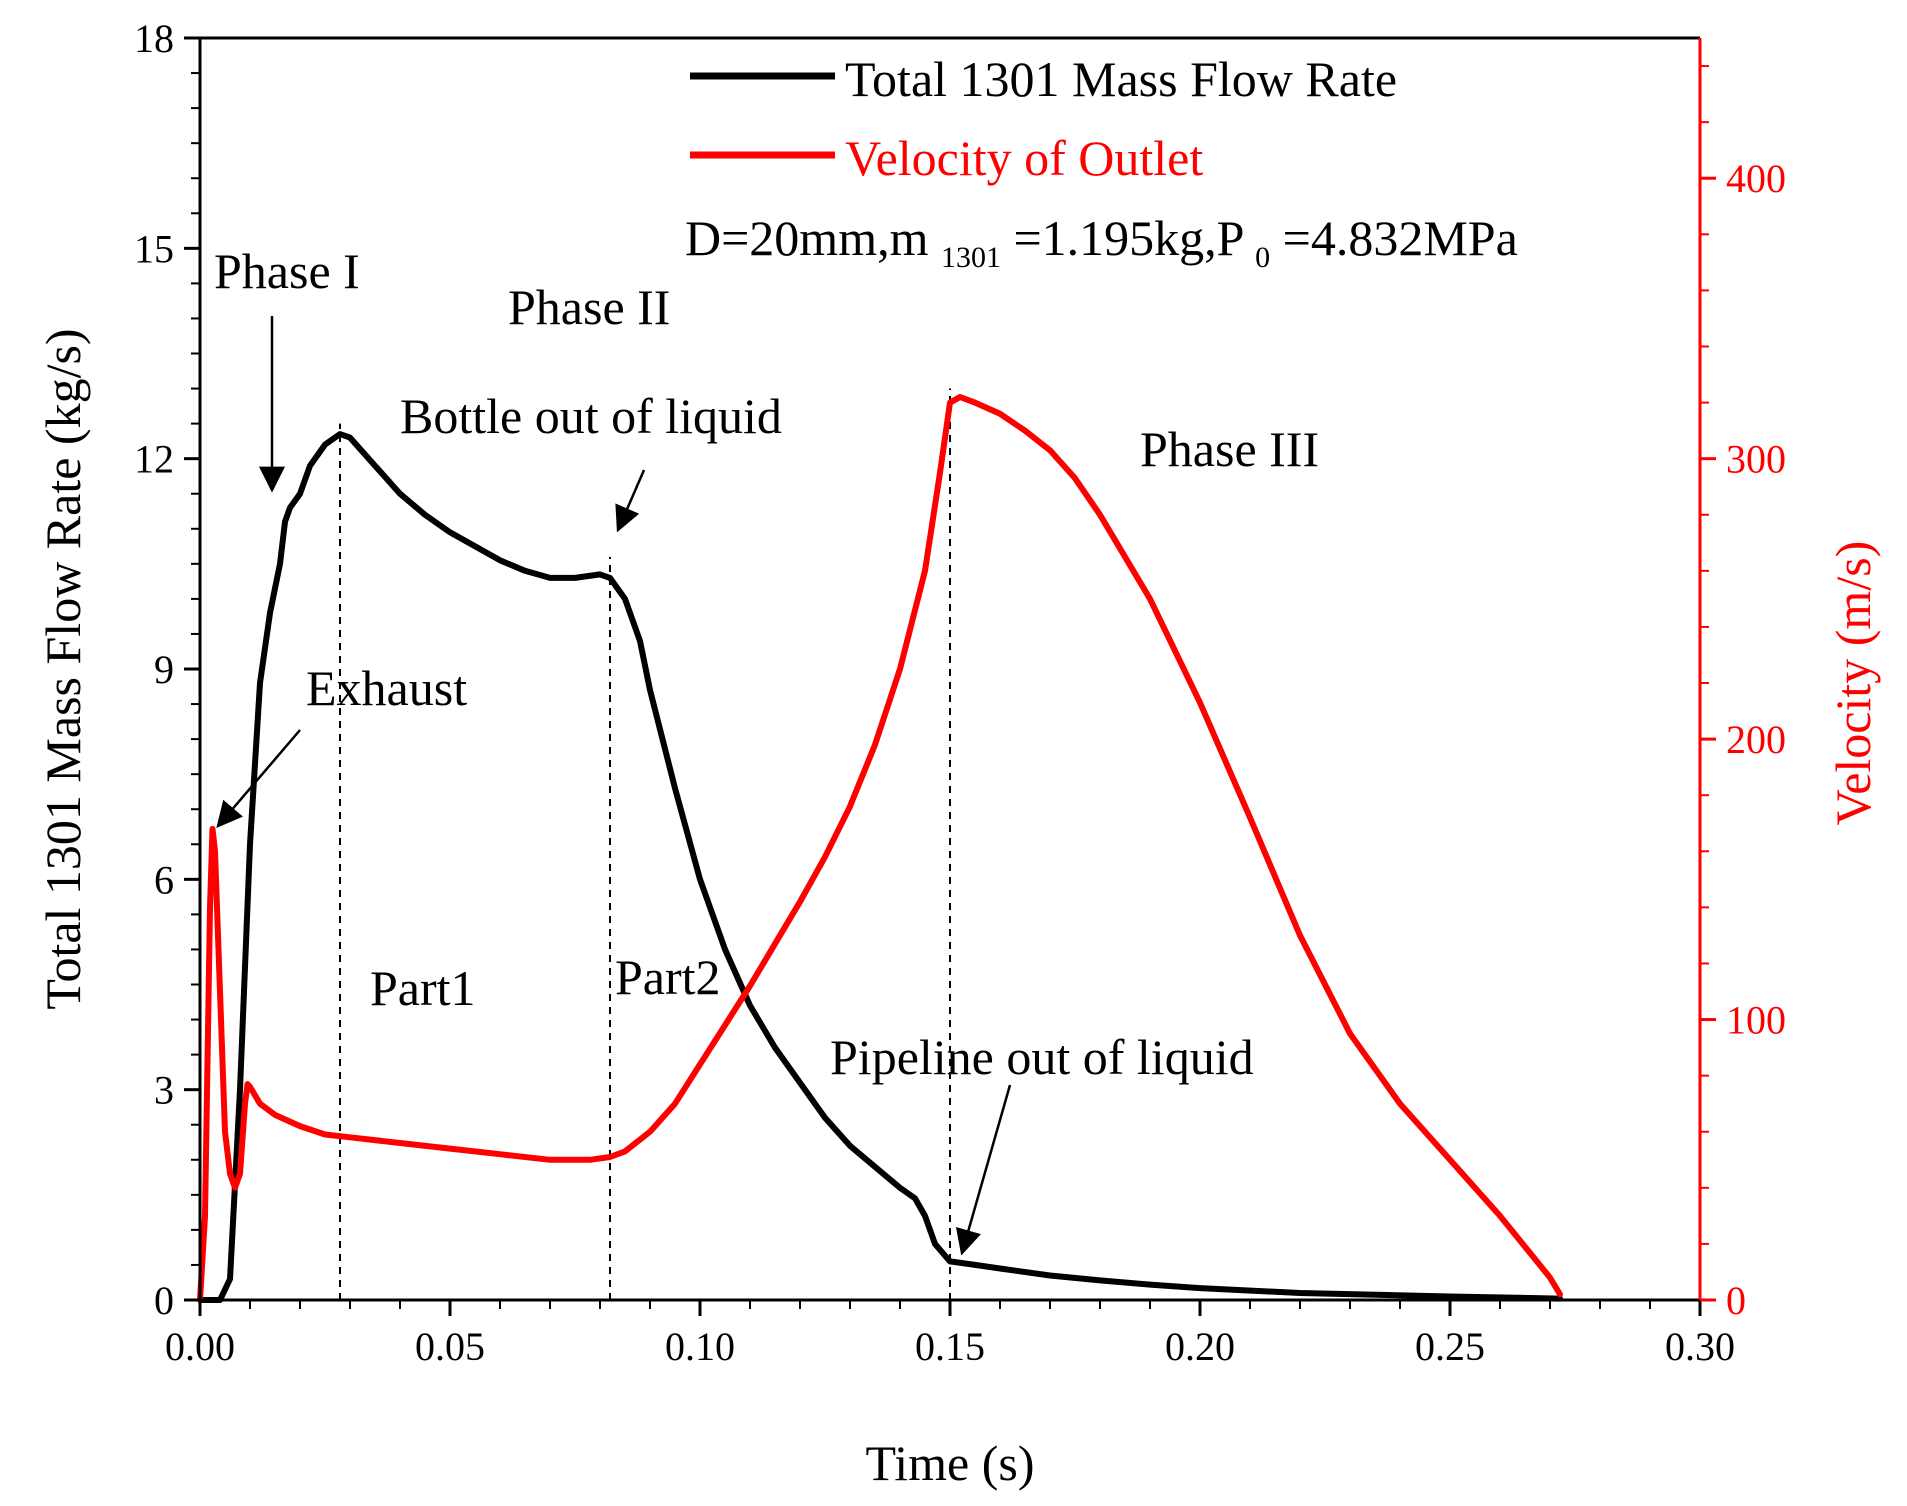 The height and width of the screenshot is (1506, 1907). I want to click on arrow-bottle-out-of-liquid, so click(630, 501).